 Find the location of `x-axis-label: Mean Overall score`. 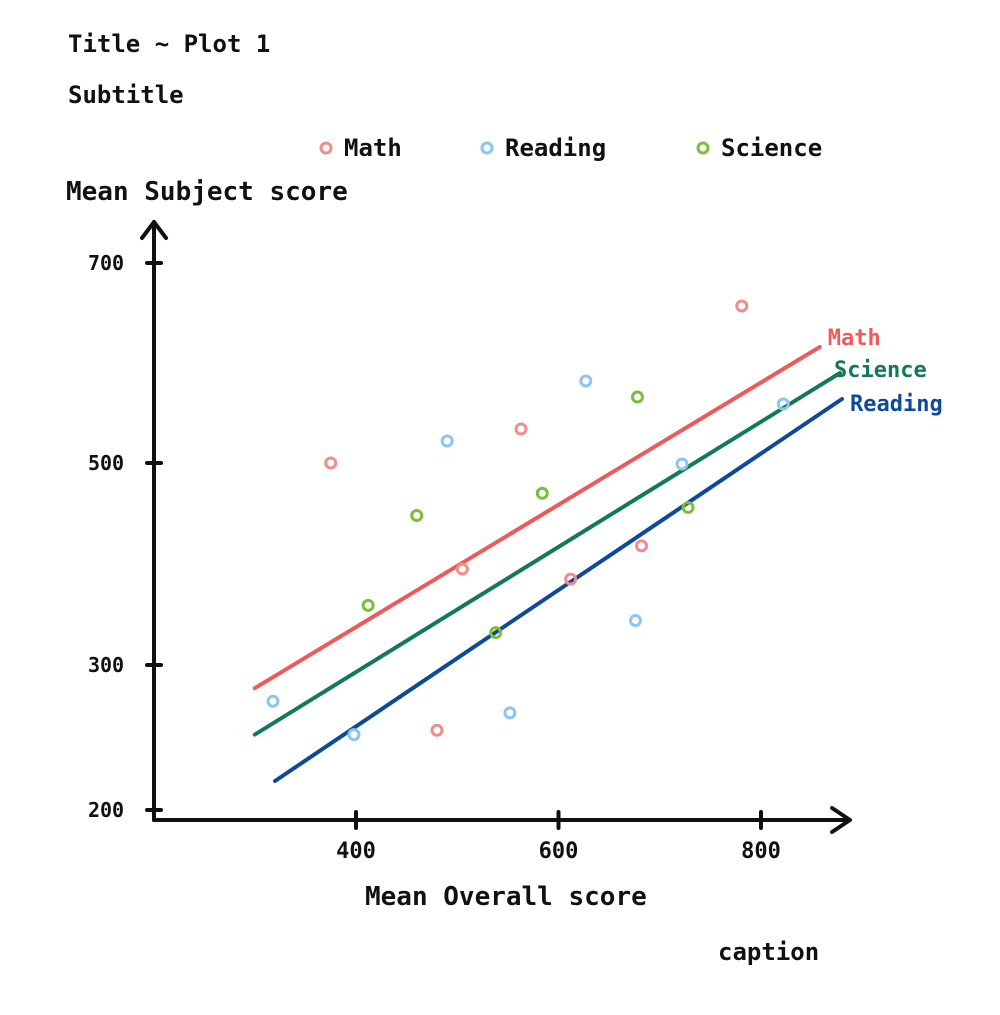

x-axis-label: Mean Overall score is located at coordinates (506, 897).